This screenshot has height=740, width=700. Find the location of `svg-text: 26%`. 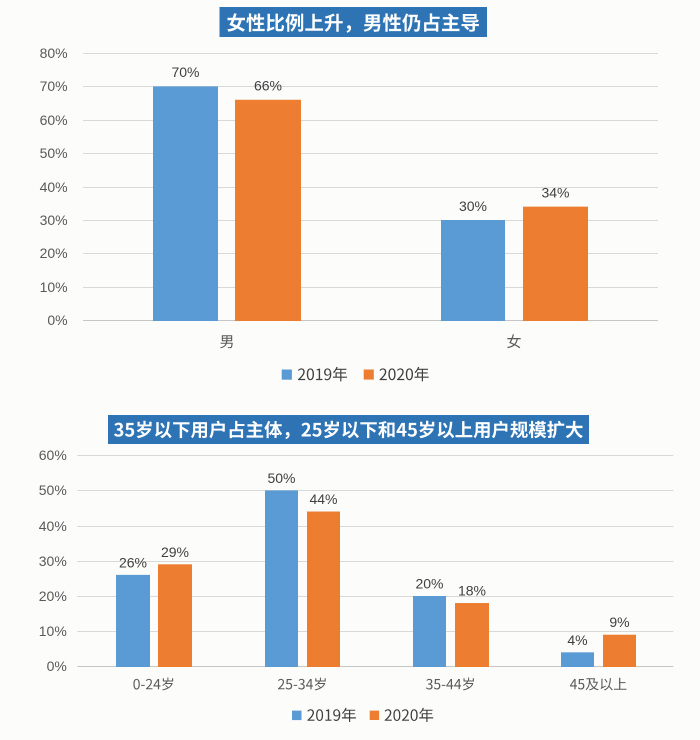

svg-text: 26% is located at coordinates (133, 562).